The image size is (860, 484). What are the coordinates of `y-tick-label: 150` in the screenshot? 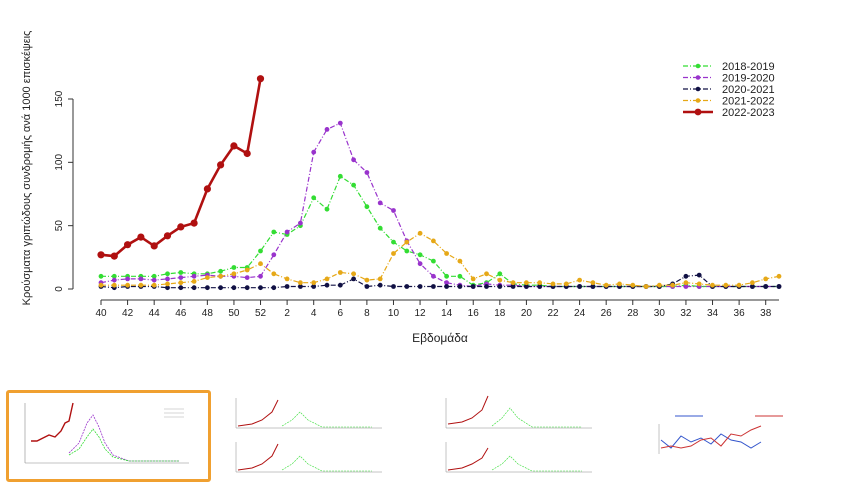 It's located at (59, 98).